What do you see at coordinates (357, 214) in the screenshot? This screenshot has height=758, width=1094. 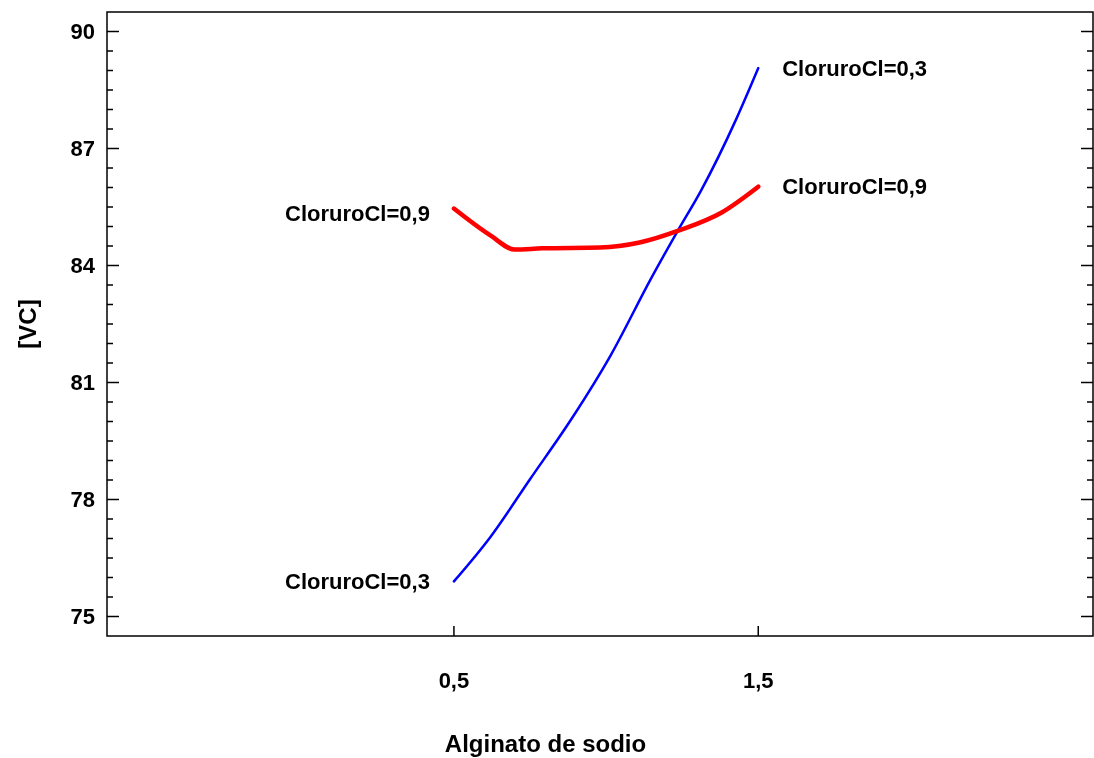 I see `text: CloruroCl=0,9` at bounding box center [357, 214].